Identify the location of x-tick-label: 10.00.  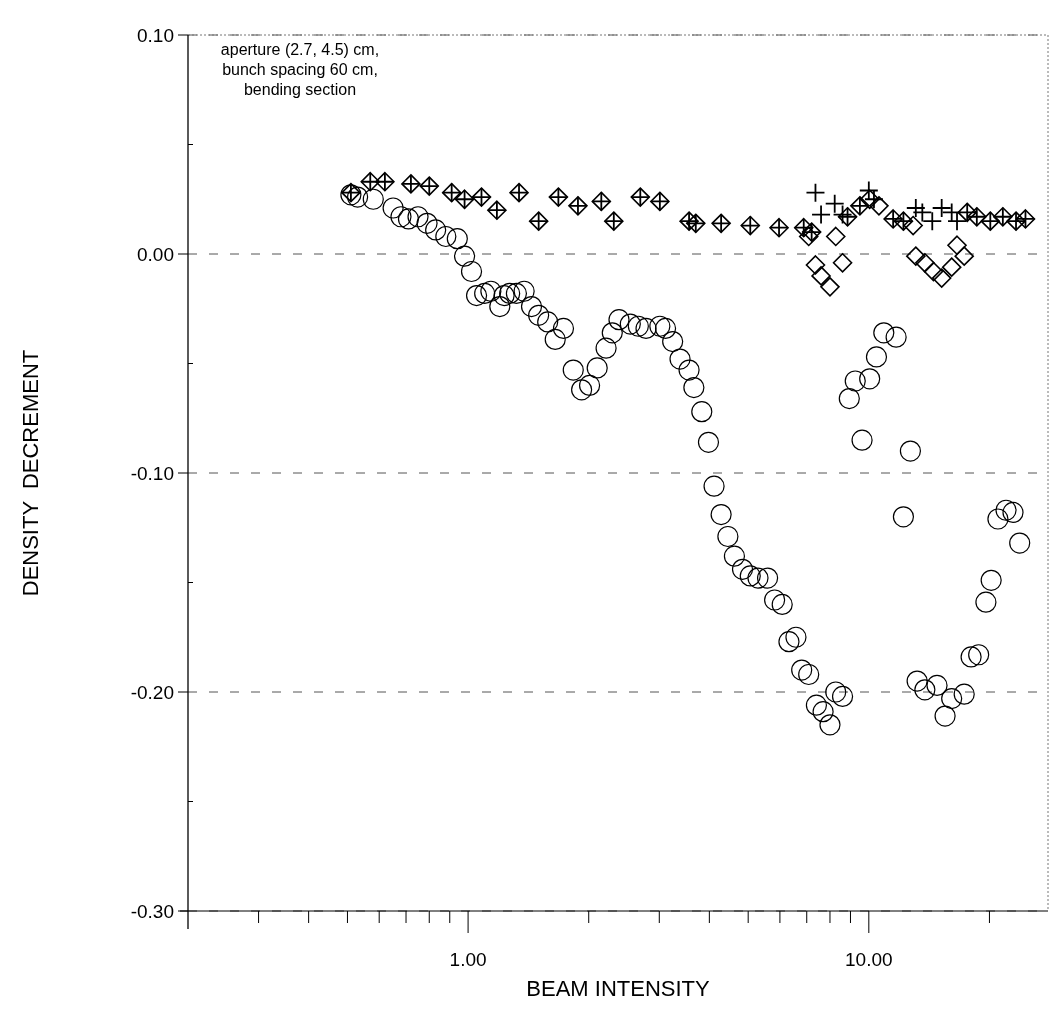
(869, 959).